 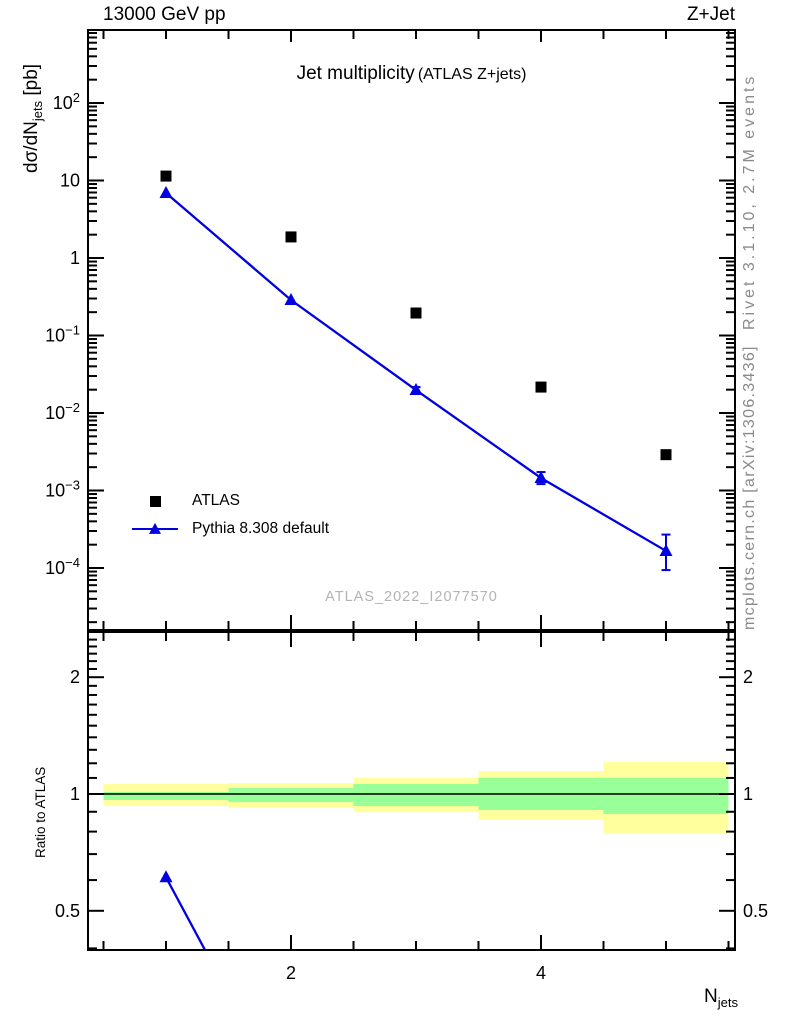 What do you see at coordinates (710, 14) in the screenshot?
I see `process-label: Z+Jet` at bounding box center [710, 14].